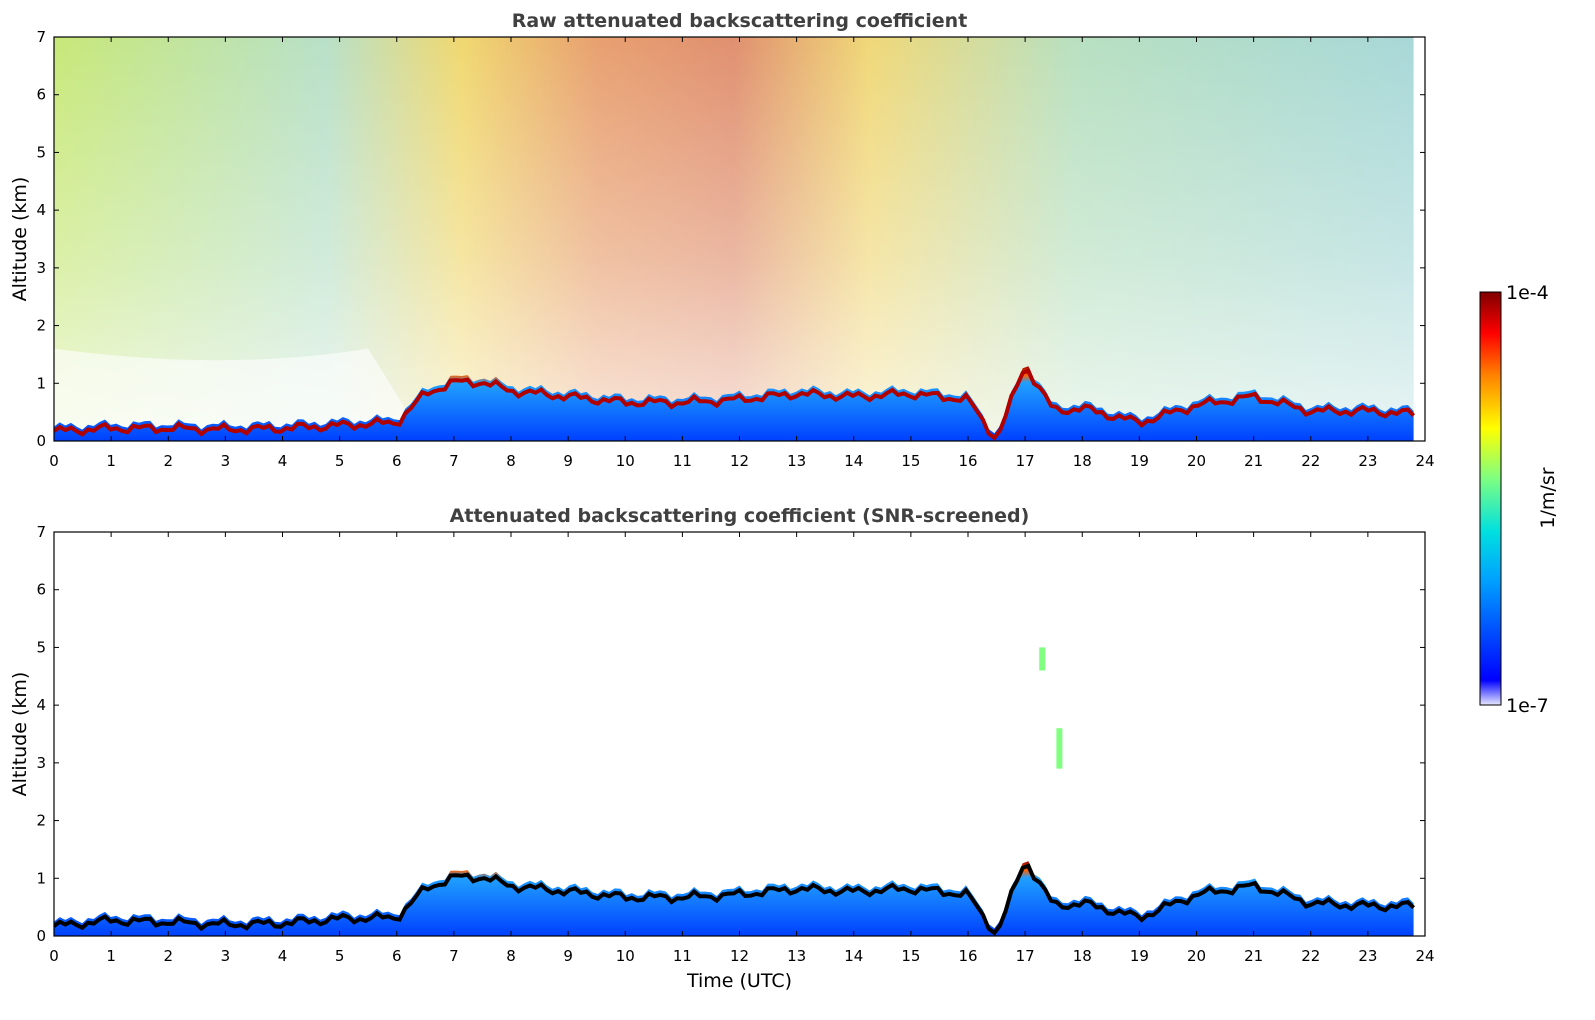  What do you see at coordinates (1490, 498) in the screenshot?
I see `colorbar-gradient` at bounding box center [1490, 498].